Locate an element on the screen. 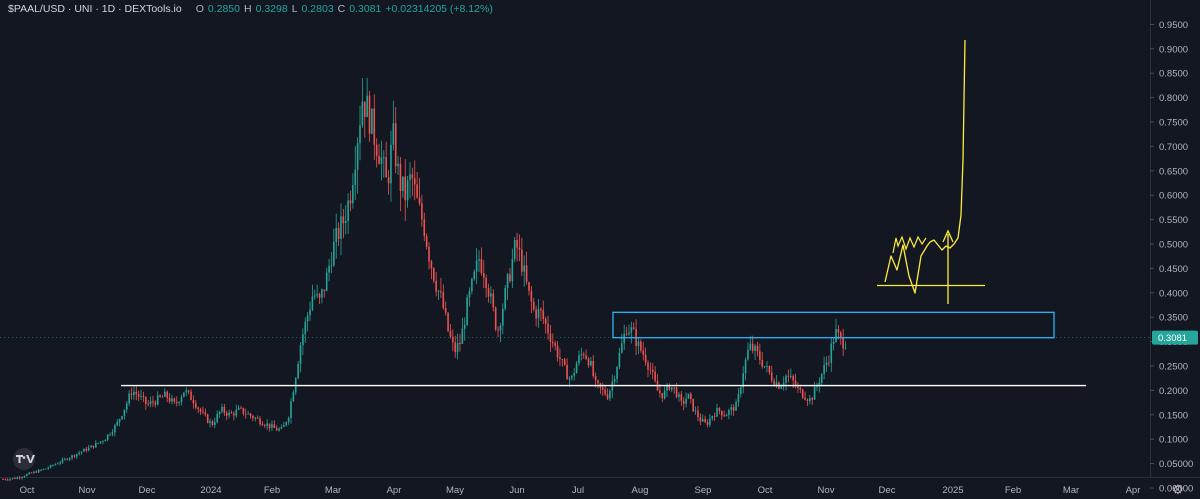 The width and height of the screenshot is (1200, 499). y-tick-label: 0.9500 is located at coordinates (1173, 25).